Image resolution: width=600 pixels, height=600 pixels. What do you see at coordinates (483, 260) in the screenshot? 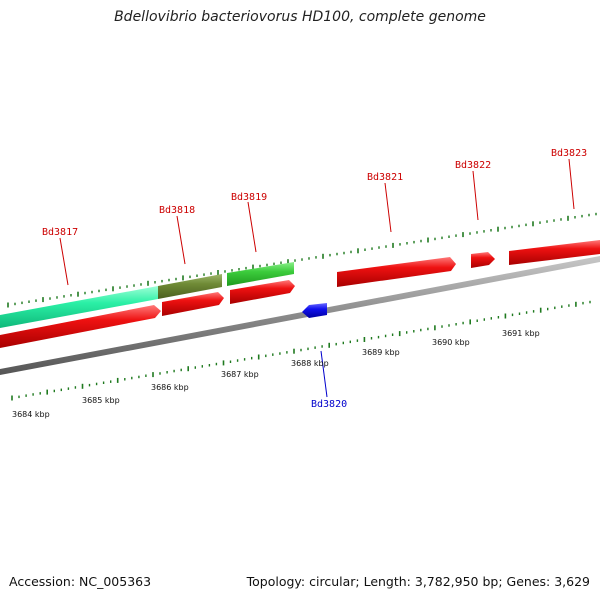
I see `gene-arrow-bd3822` at bounding box center [483, 260].